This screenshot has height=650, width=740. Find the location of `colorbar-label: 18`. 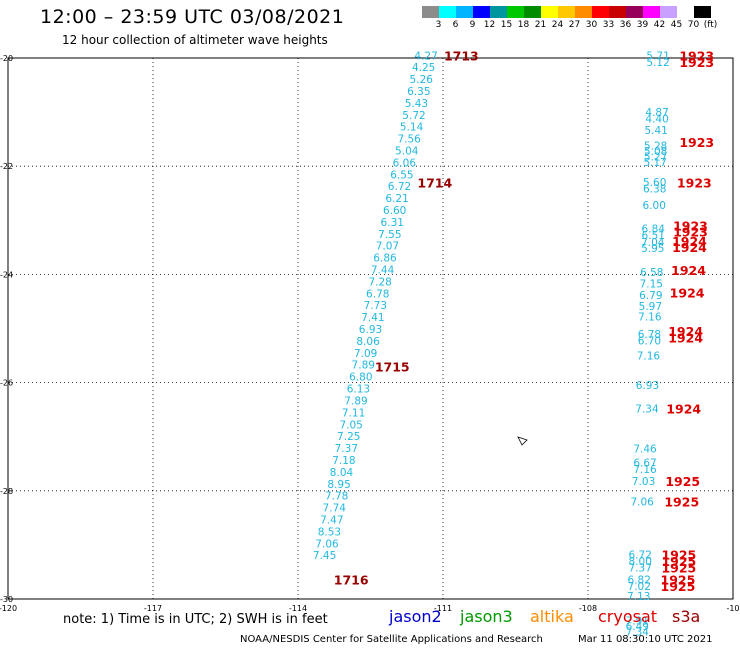

colorbar-label: 18 is located at coordinates (523, 25).